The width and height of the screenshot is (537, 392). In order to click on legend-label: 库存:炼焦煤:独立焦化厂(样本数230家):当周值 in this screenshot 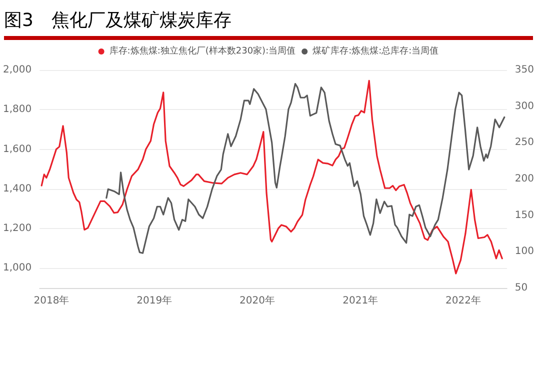, I will do `click(202, 51)`.